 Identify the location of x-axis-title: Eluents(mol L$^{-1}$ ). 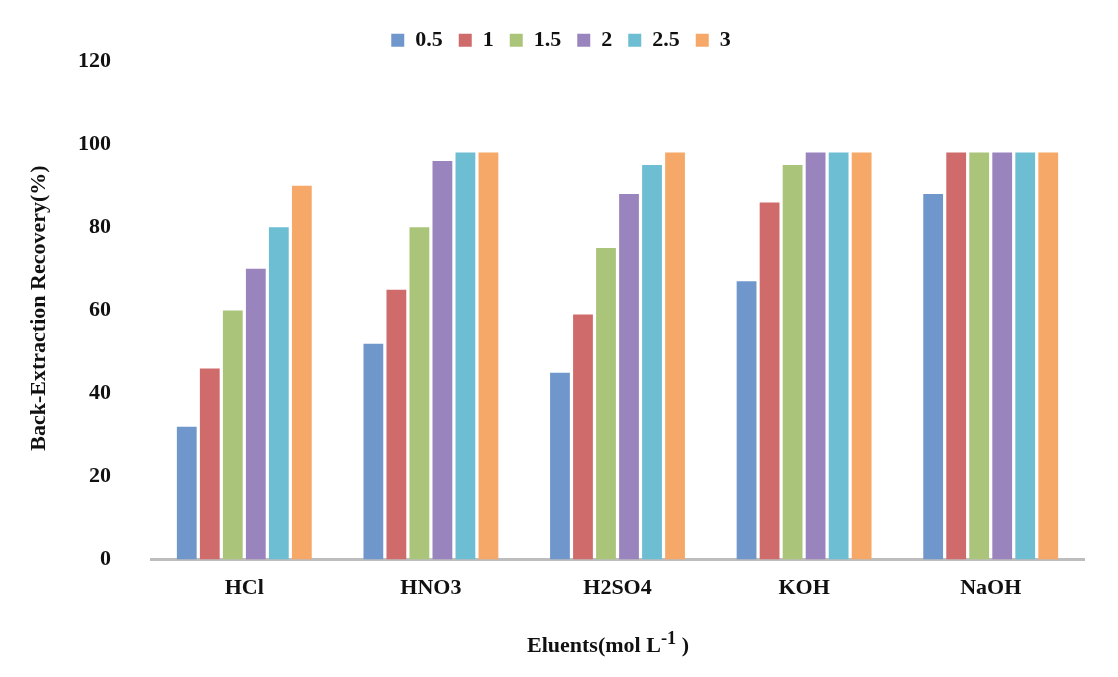
(608, 643).